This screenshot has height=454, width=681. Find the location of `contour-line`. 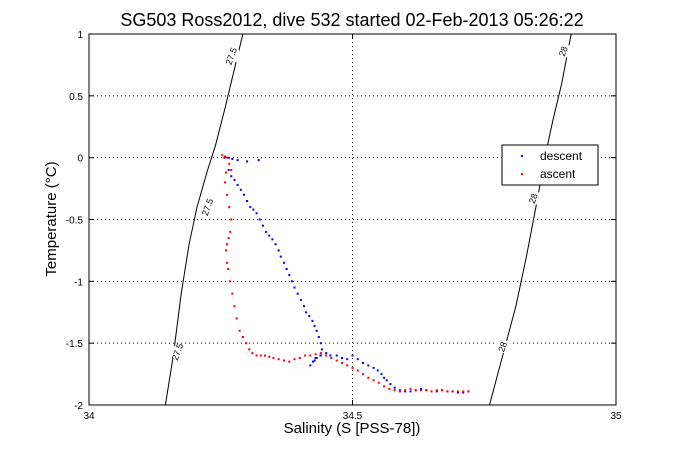

contour-line is located at coordinates (530, 219).